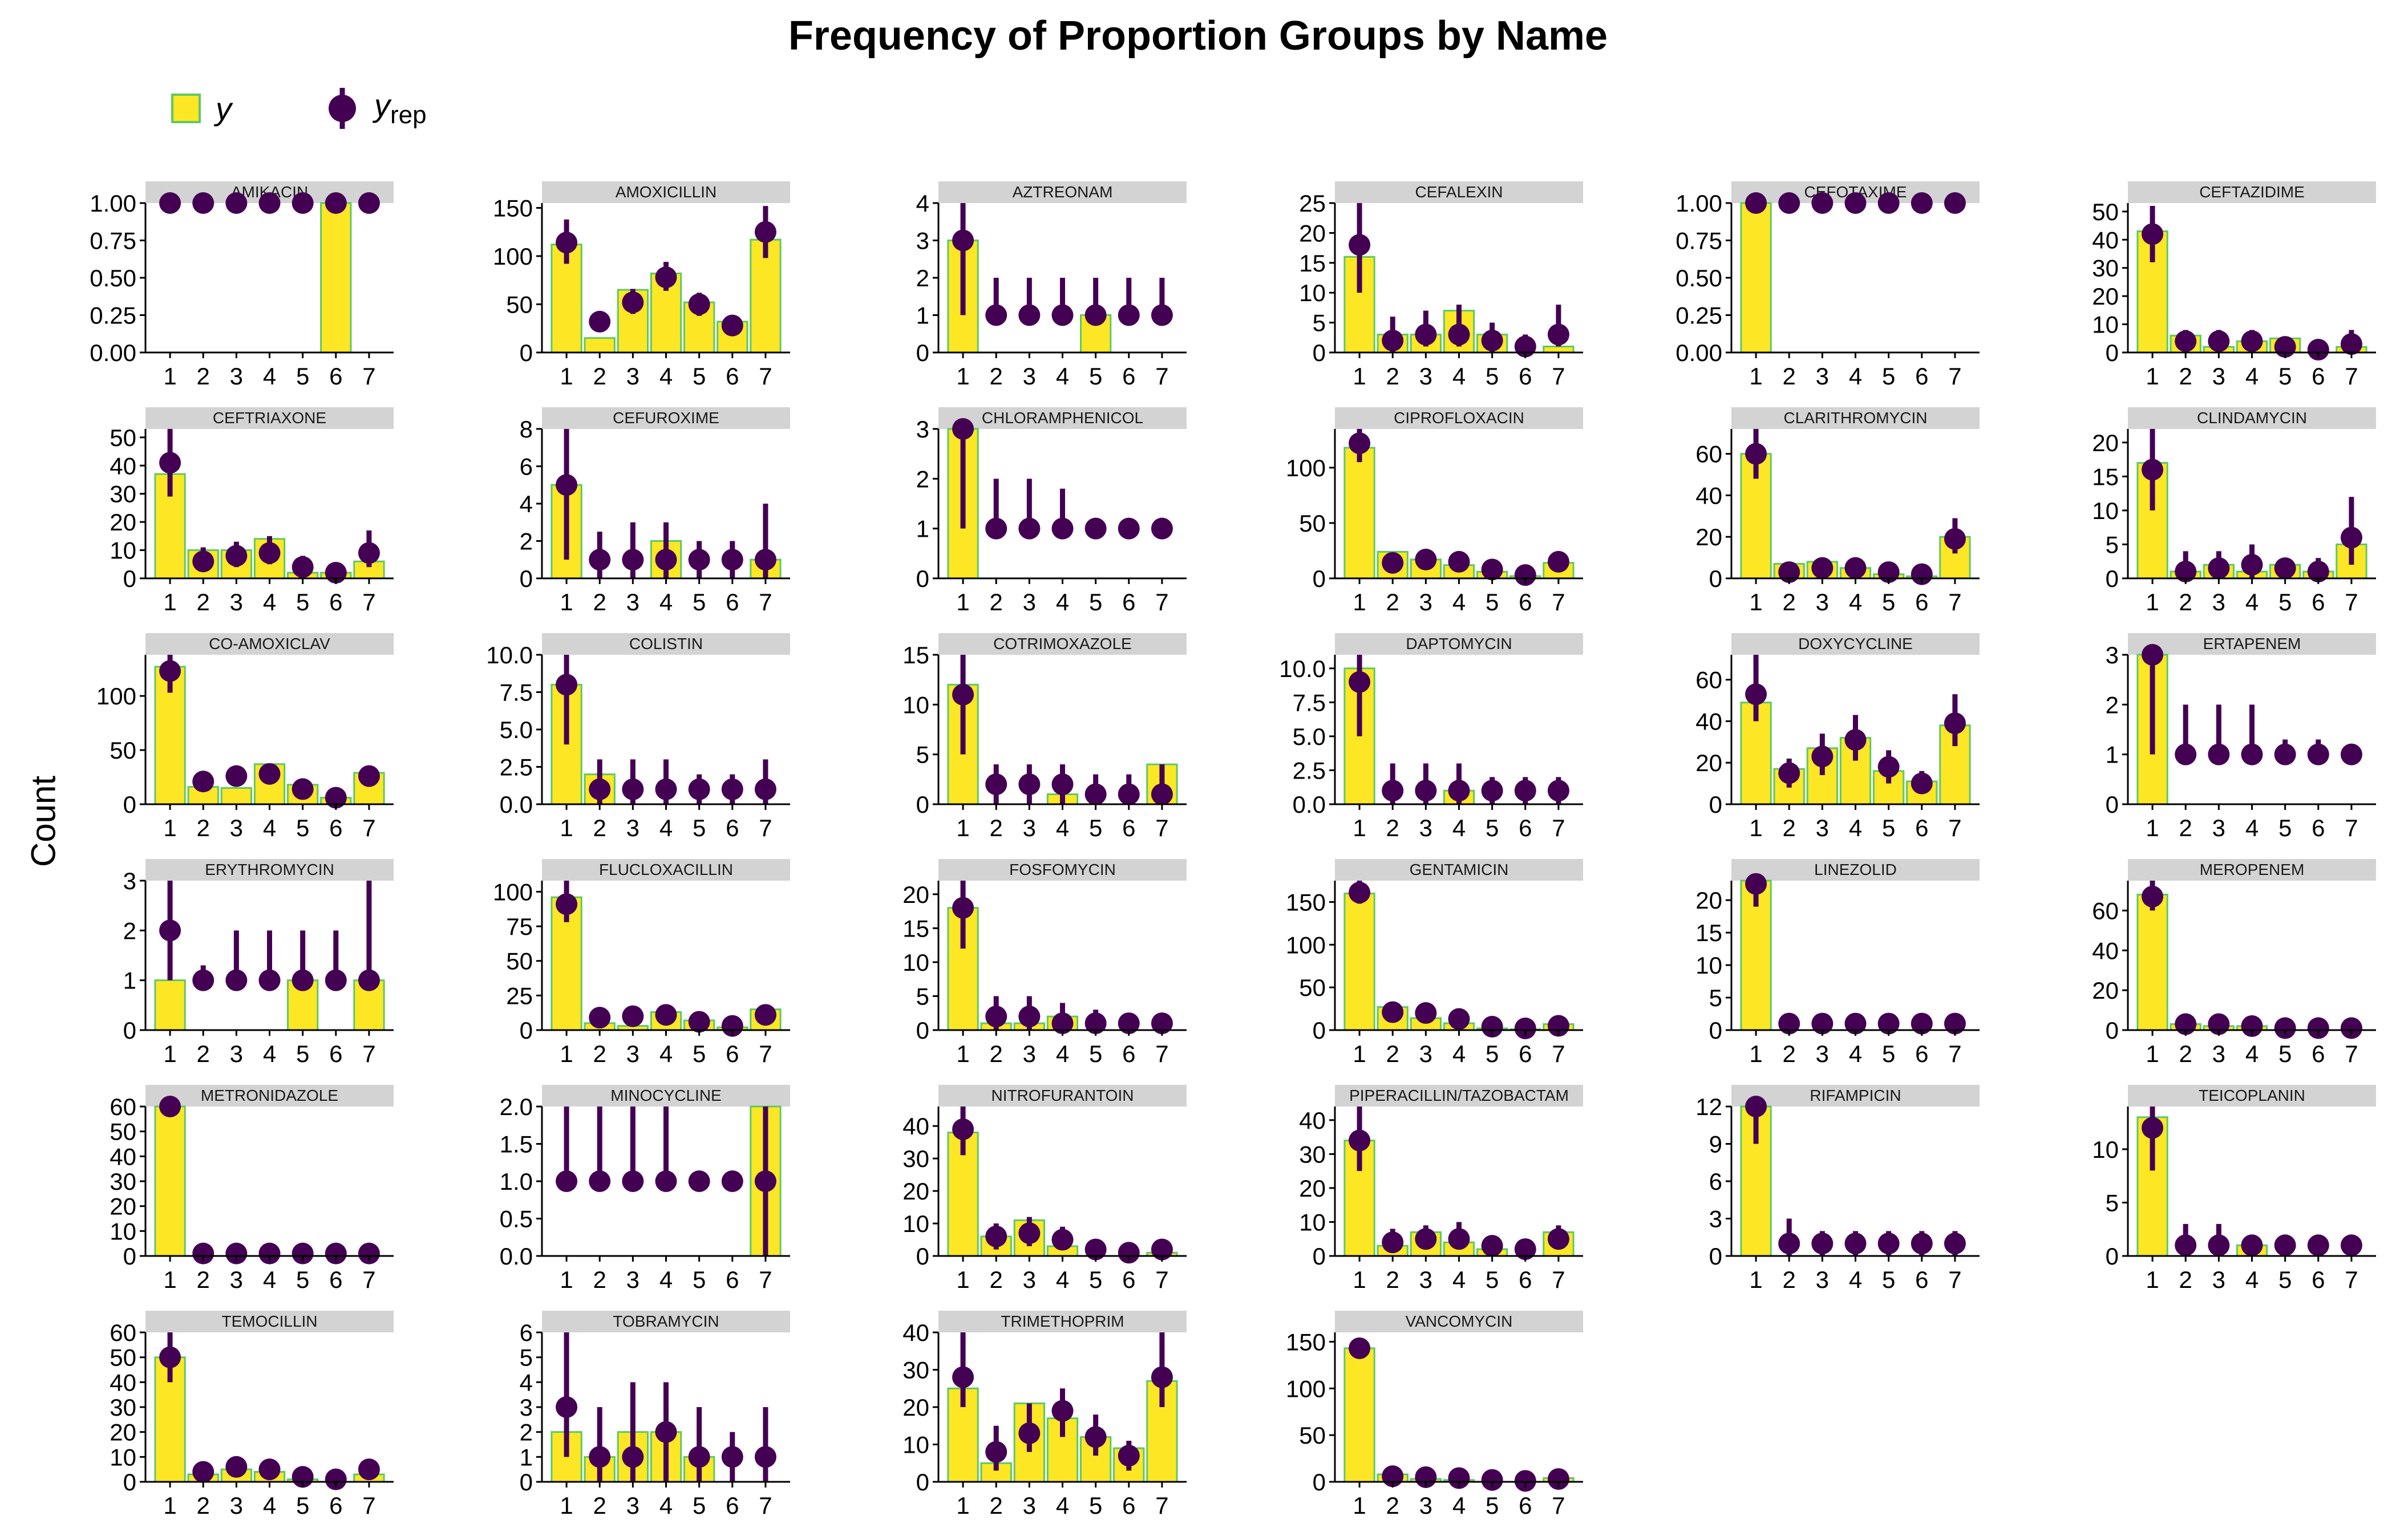  What do you see at coordinates (1459, 418) in the screenshot?
I see `facet-strip-label: CIPROFLOXACIN` at bounding box center [1459, 418].